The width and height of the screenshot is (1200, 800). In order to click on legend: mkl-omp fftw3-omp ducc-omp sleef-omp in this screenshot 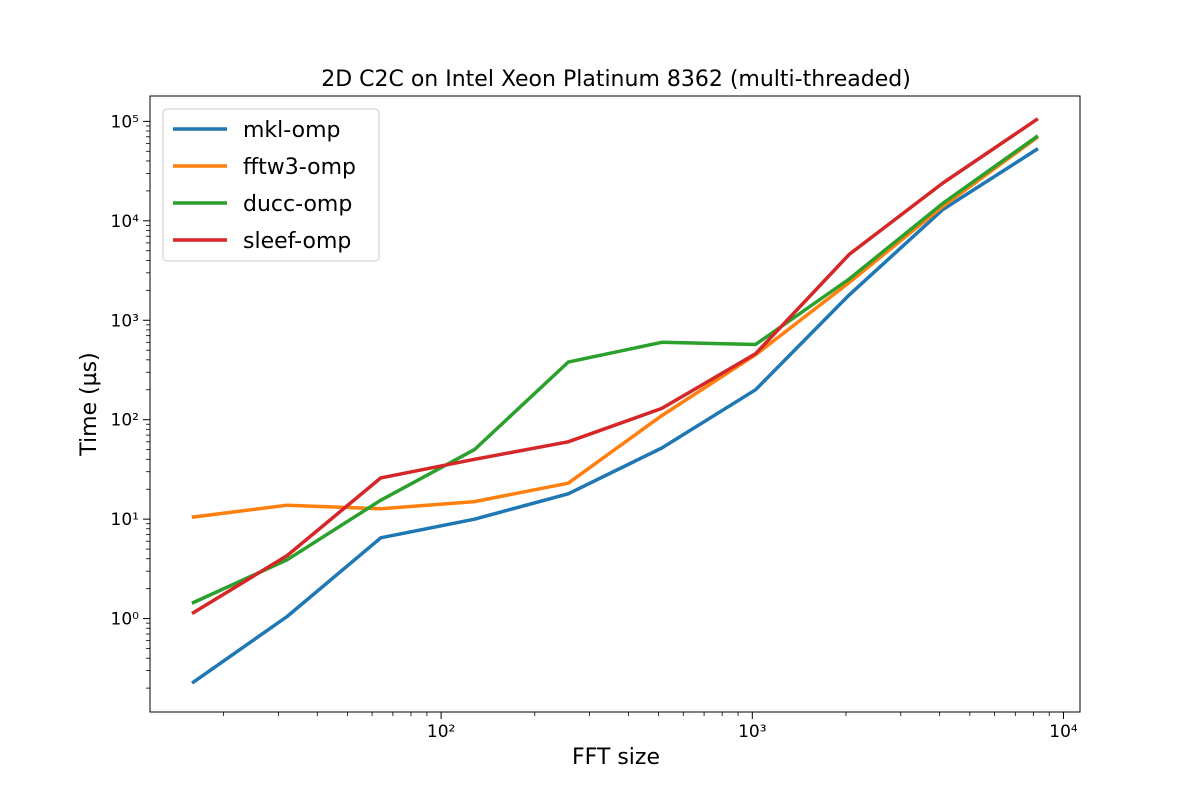, I will do `click(271, 185)`.